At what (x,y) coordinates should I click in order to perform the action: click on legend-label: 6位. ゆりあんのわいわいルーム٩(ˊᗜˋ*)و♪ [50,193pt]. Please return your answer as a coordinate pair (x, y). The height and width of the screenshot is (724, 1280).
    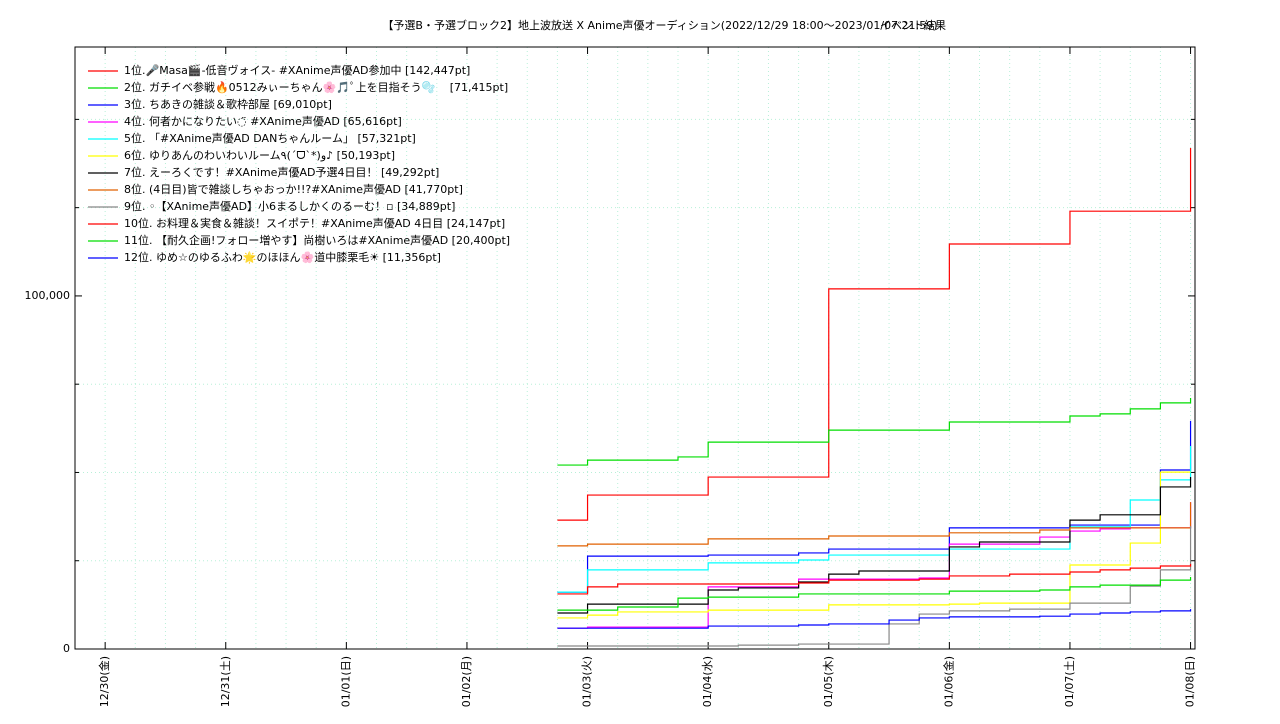
    Looking at the image, I should click on (259, 155).